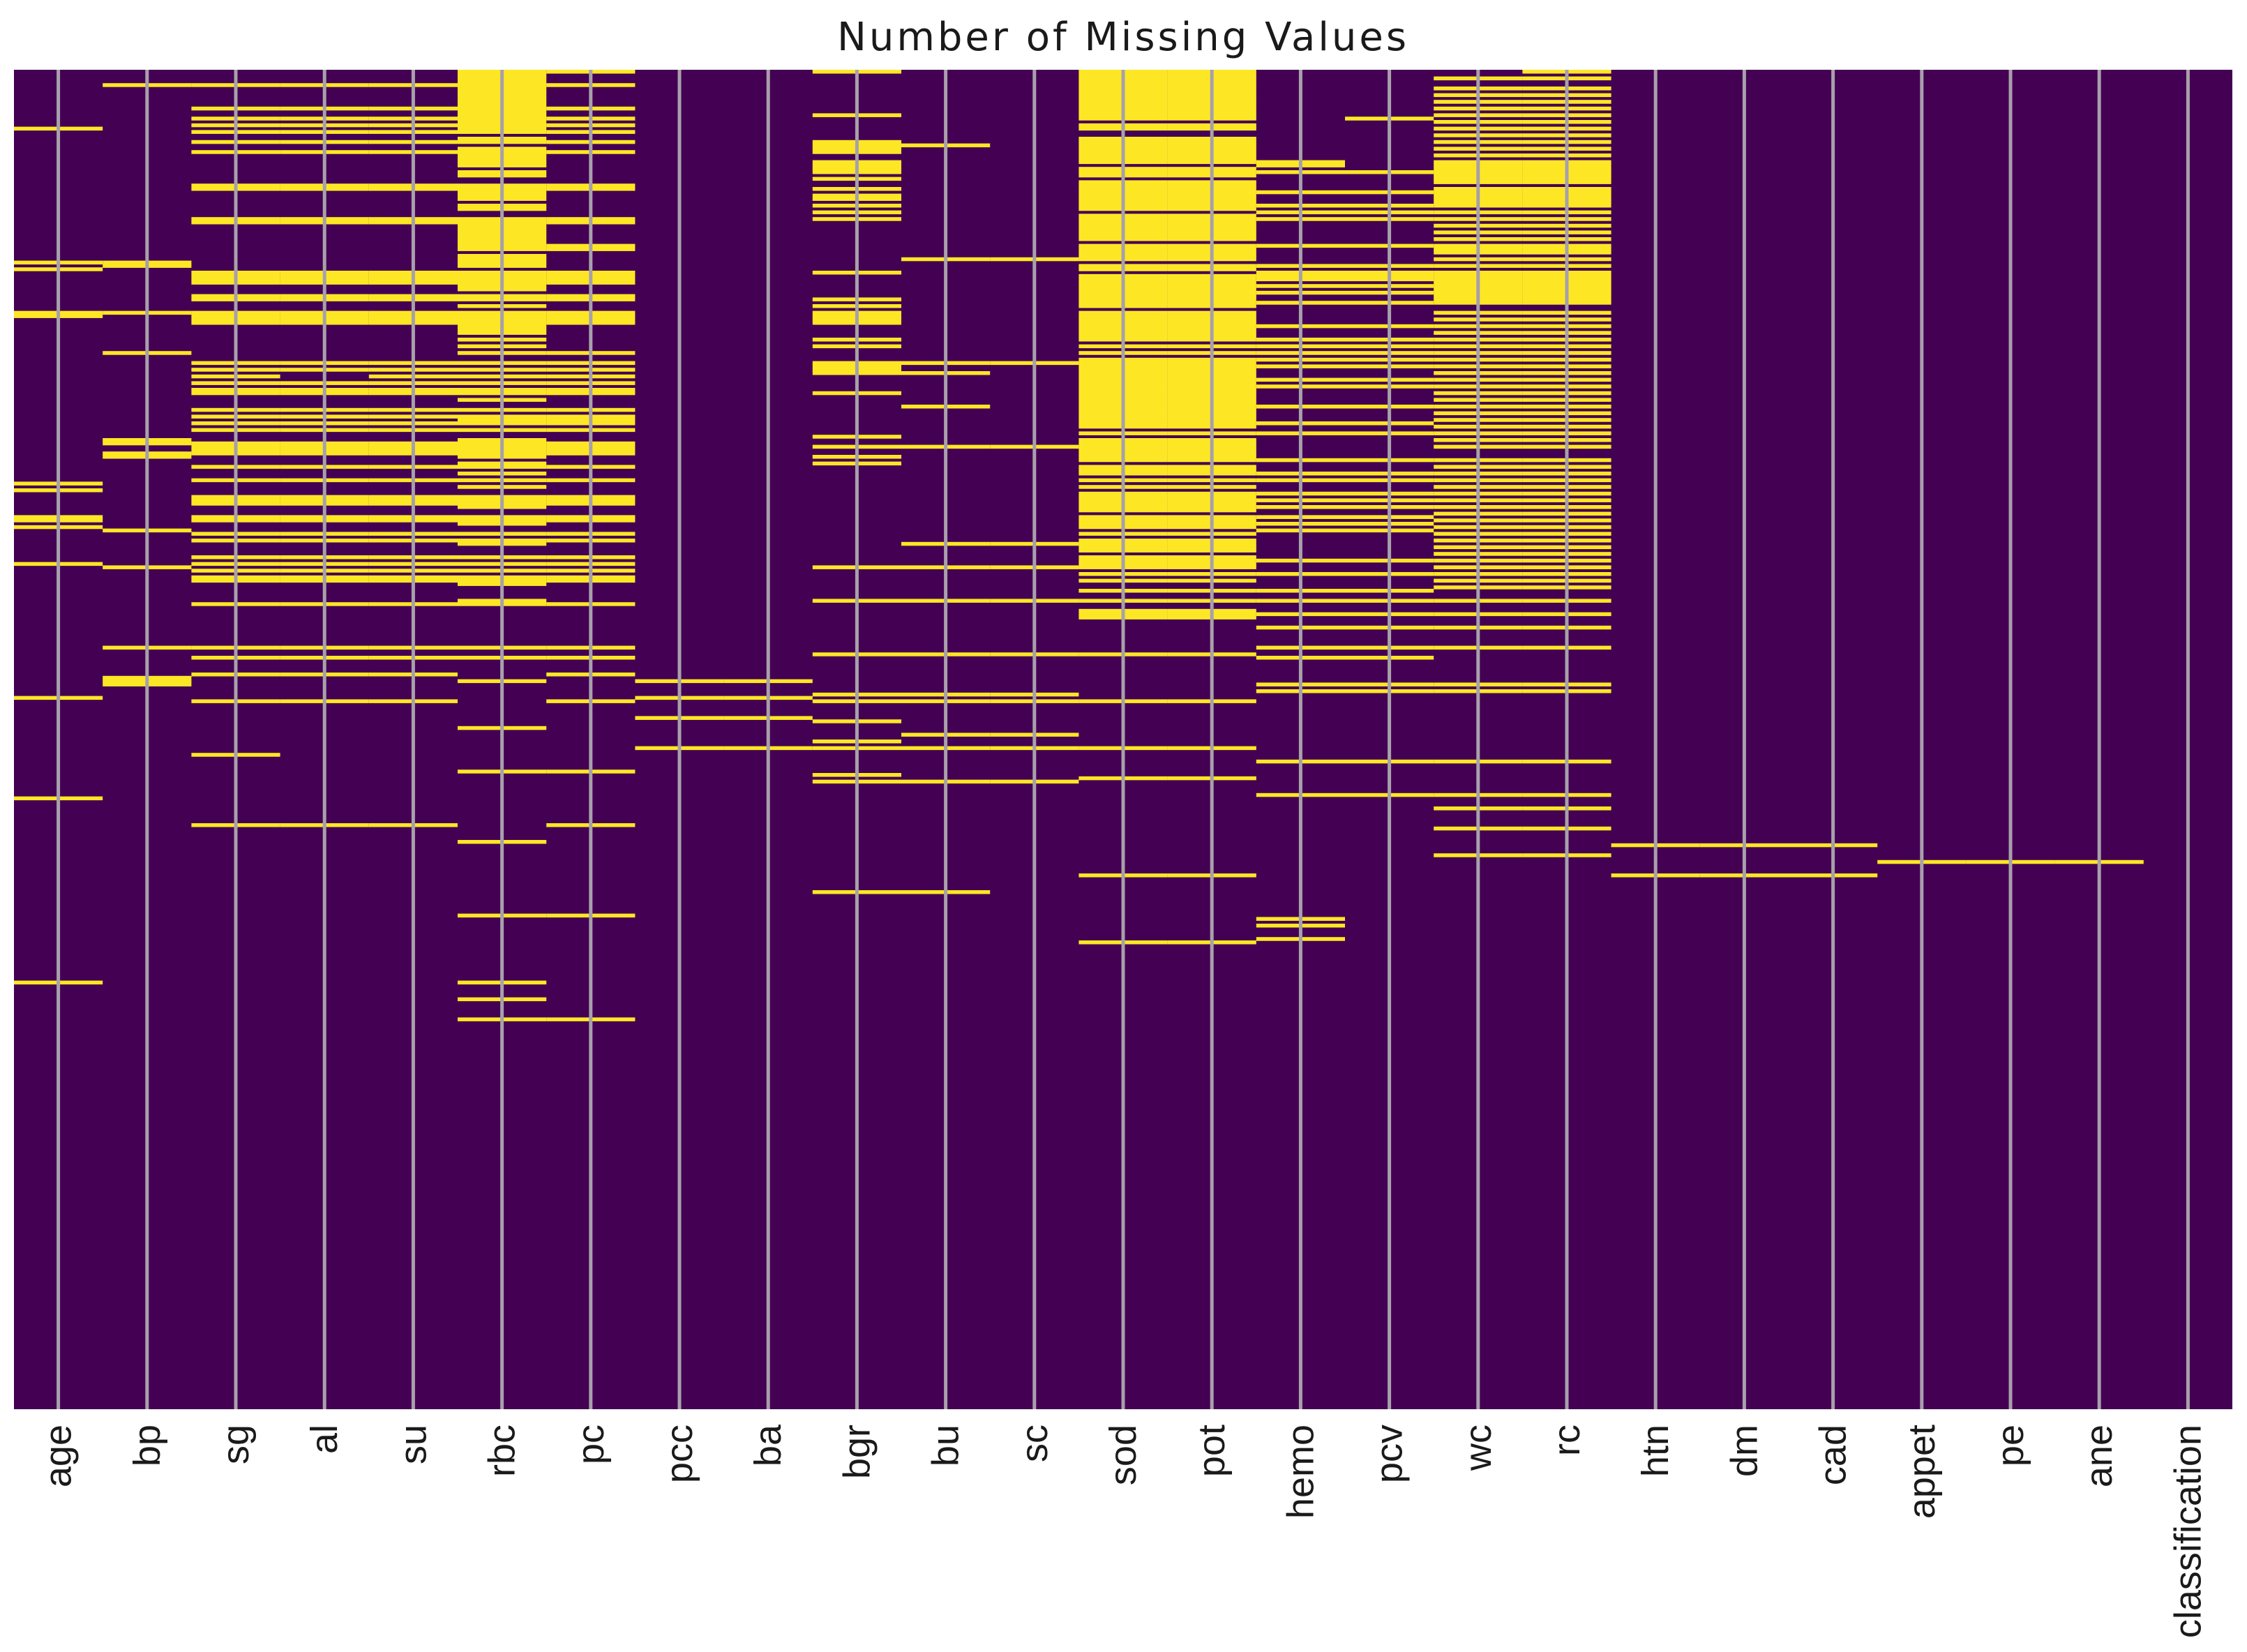  What do you see at coordinates (591, 1444) in the screenshot?
I see `x-tick-label-pc: pc` at bounding box center [591, 1444].